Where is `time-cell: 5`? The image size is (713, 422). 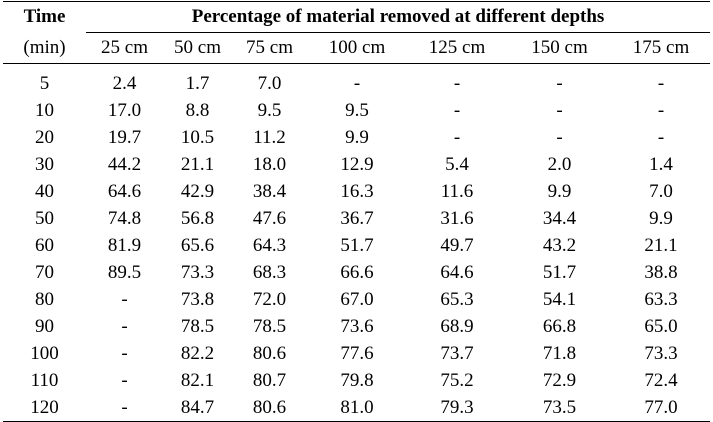 time-cell: 5 is located at coordinates (44, 83).